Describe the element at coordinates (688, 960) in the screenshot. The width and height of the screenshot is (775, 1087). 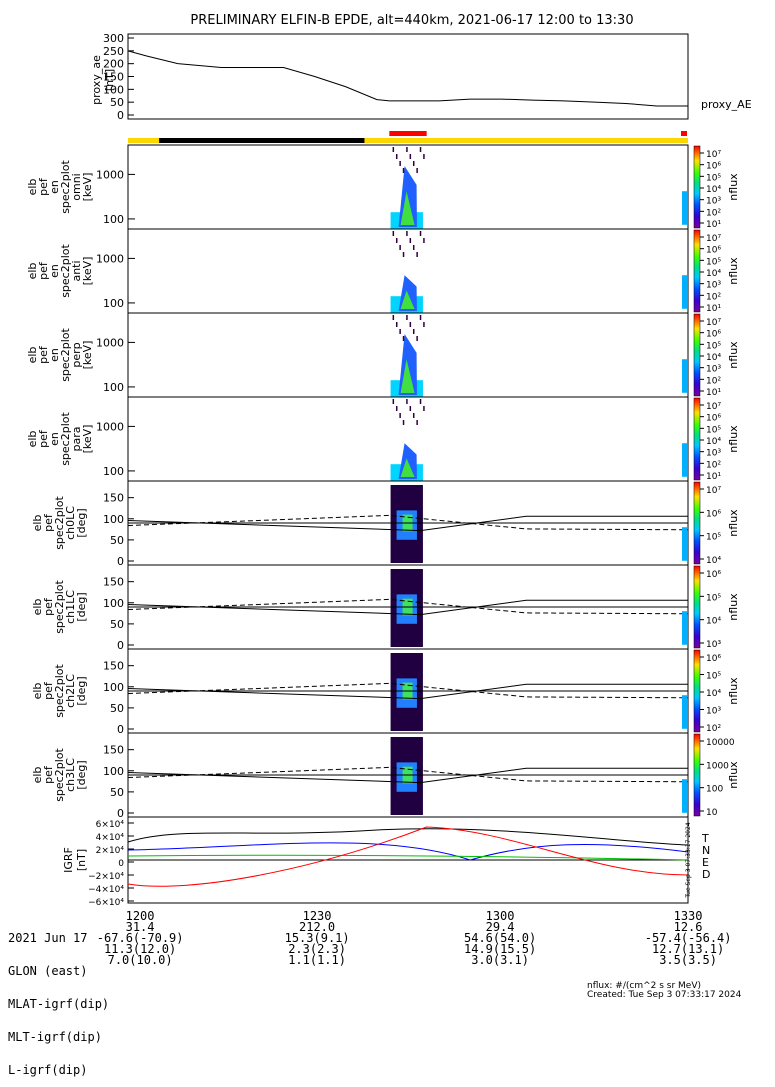
I see `footer-cell: 3.5(3.5)` at that location.